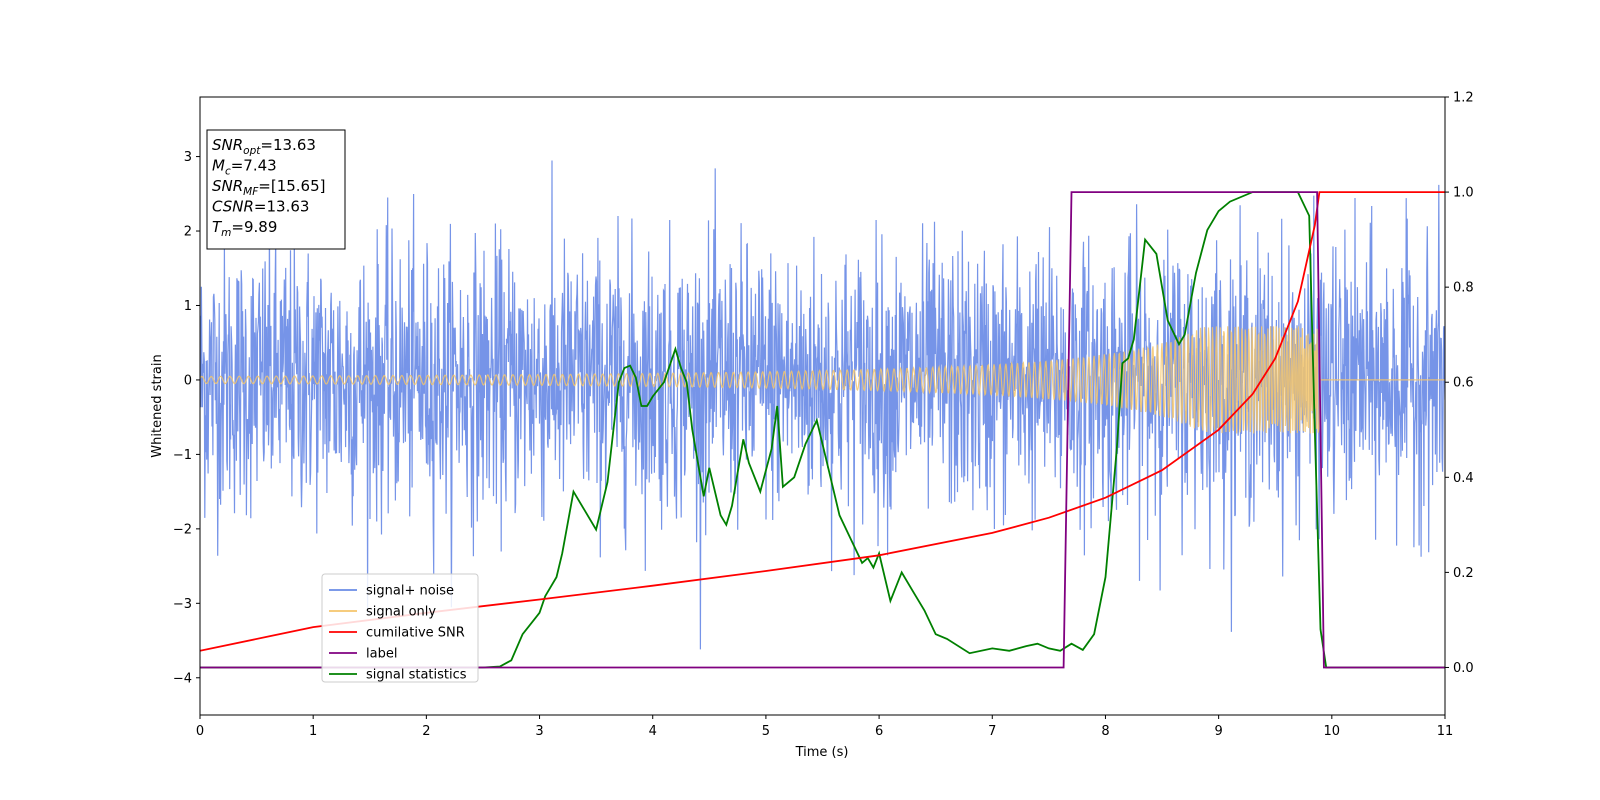 Image resolution: width=1600 pixels, height=800 pixels. What do you see at coordinates (269, 187) in the screenshot?
I see `annotation-line: SNRMF=[15.65]` at bounding box center [269, 187].